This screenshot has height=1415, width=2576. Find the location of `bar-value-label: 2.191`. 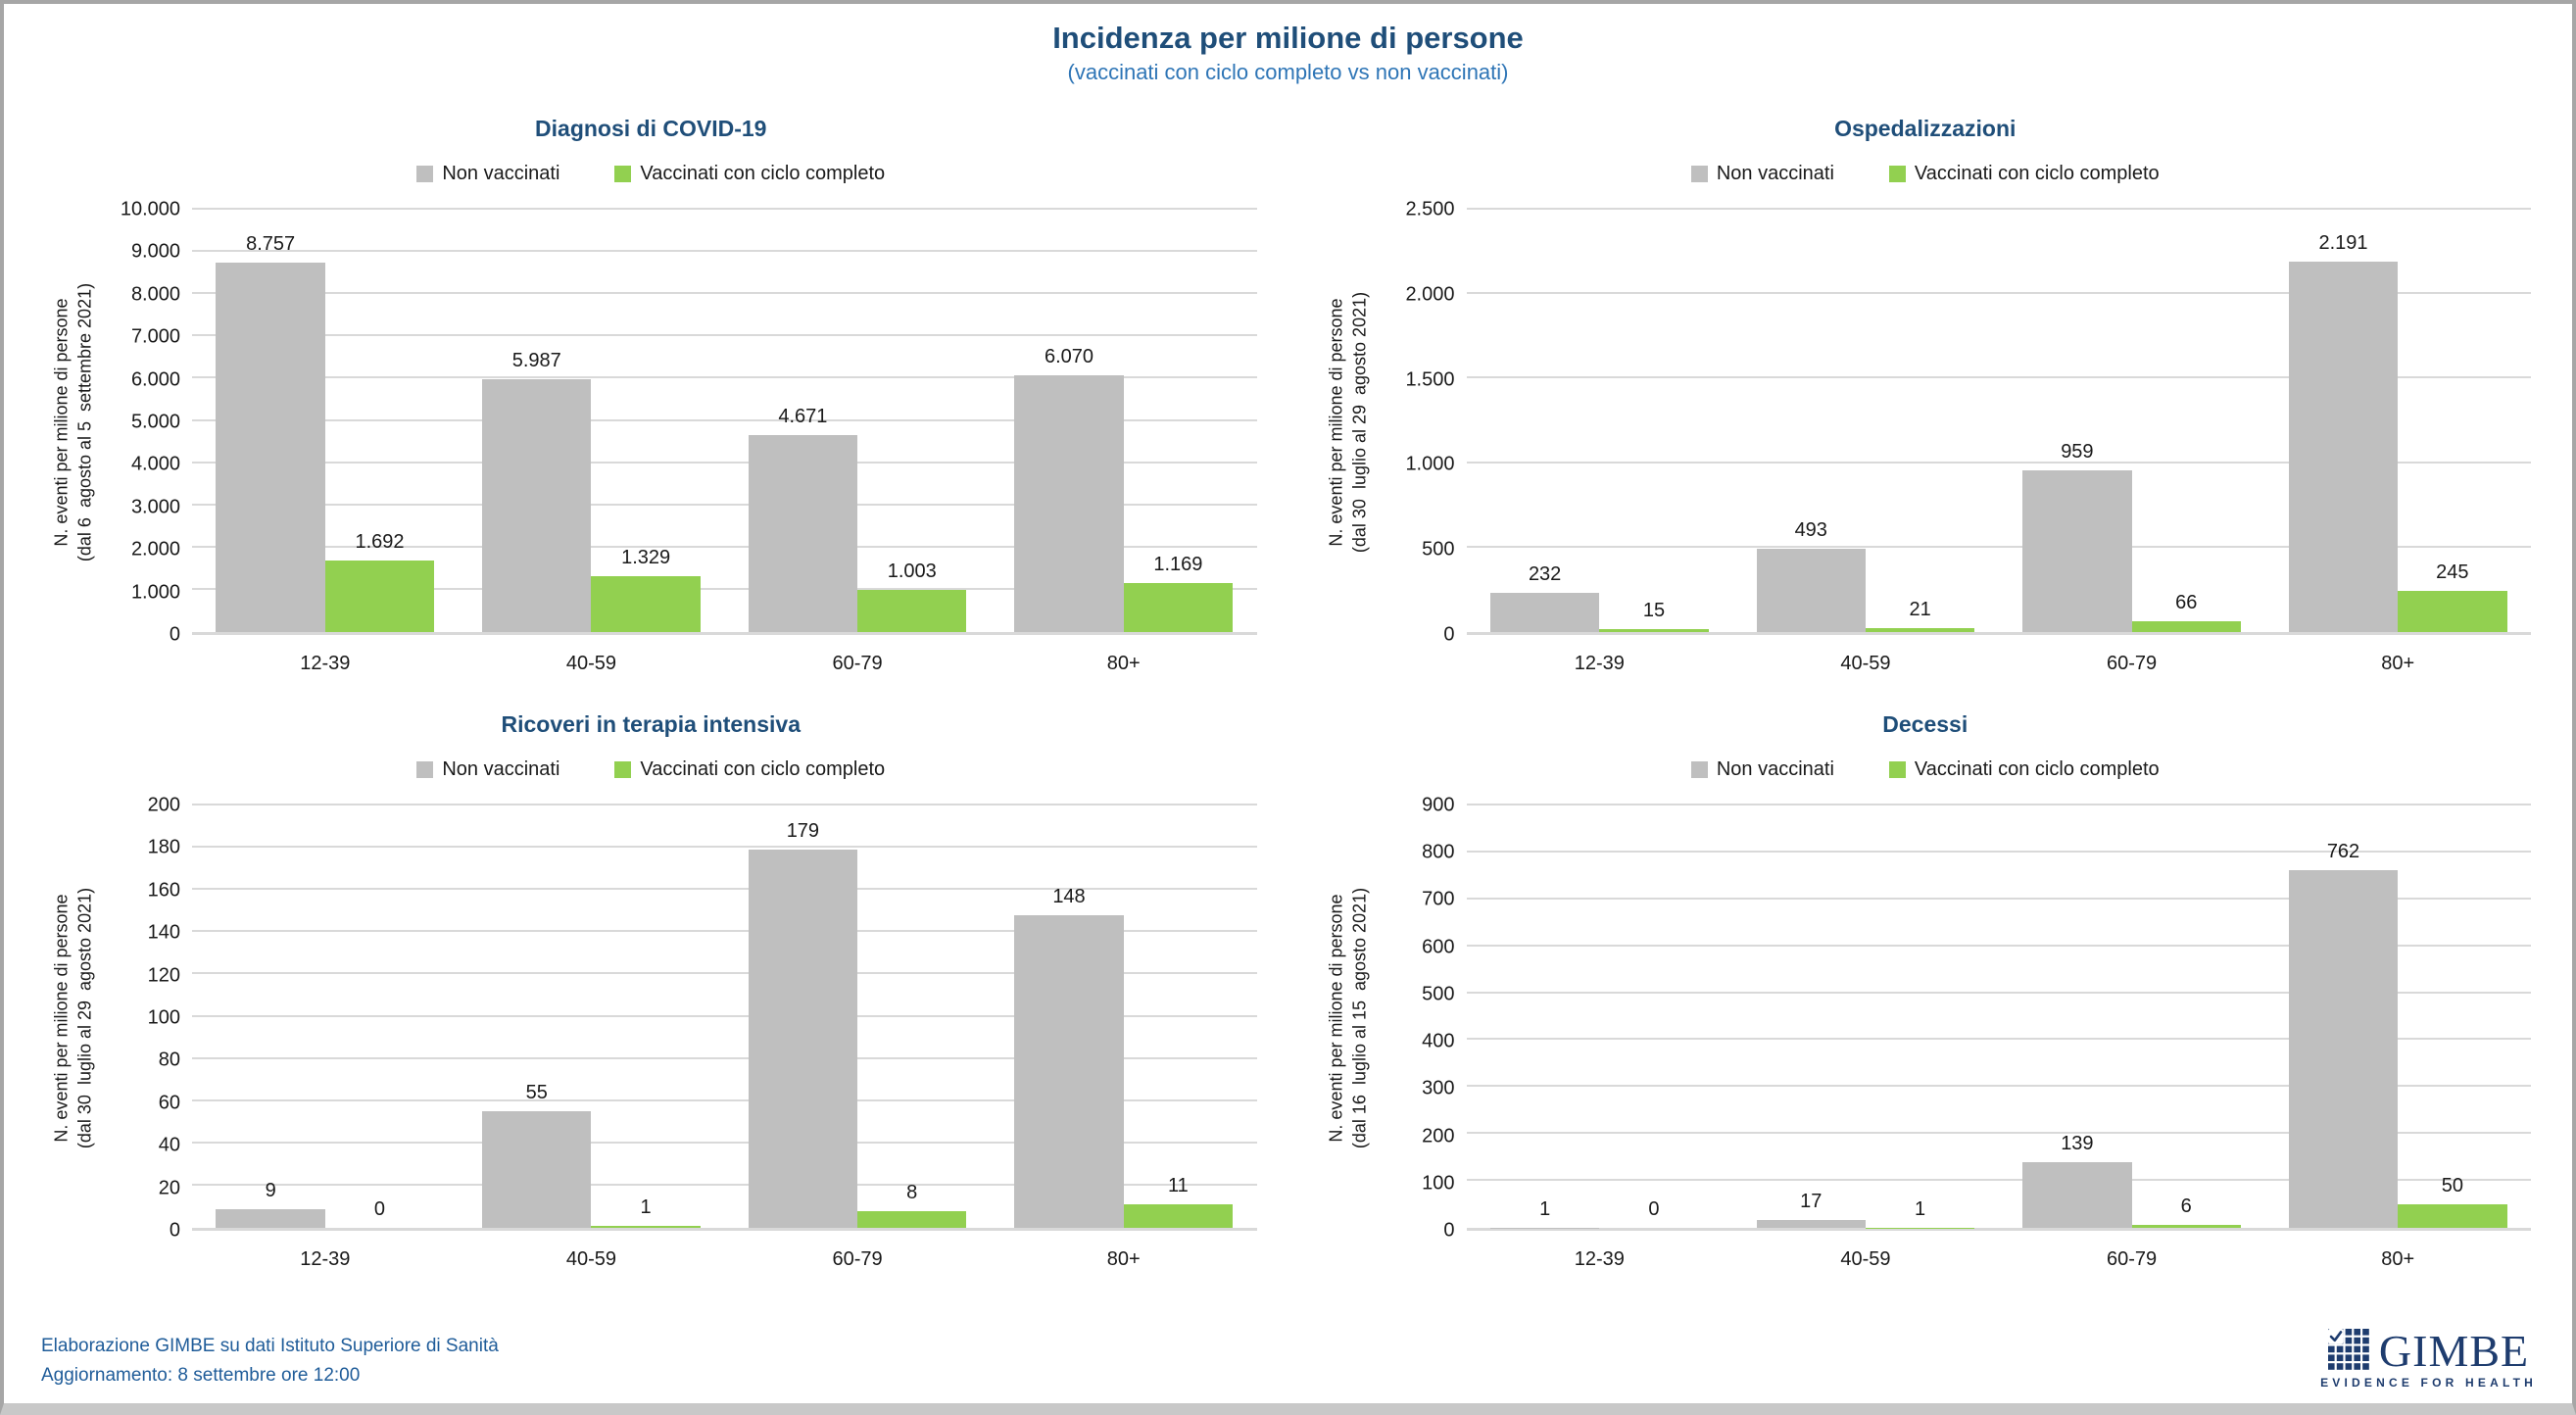

bar-value-label: 2.191 is located at coordinates (2343, 243).